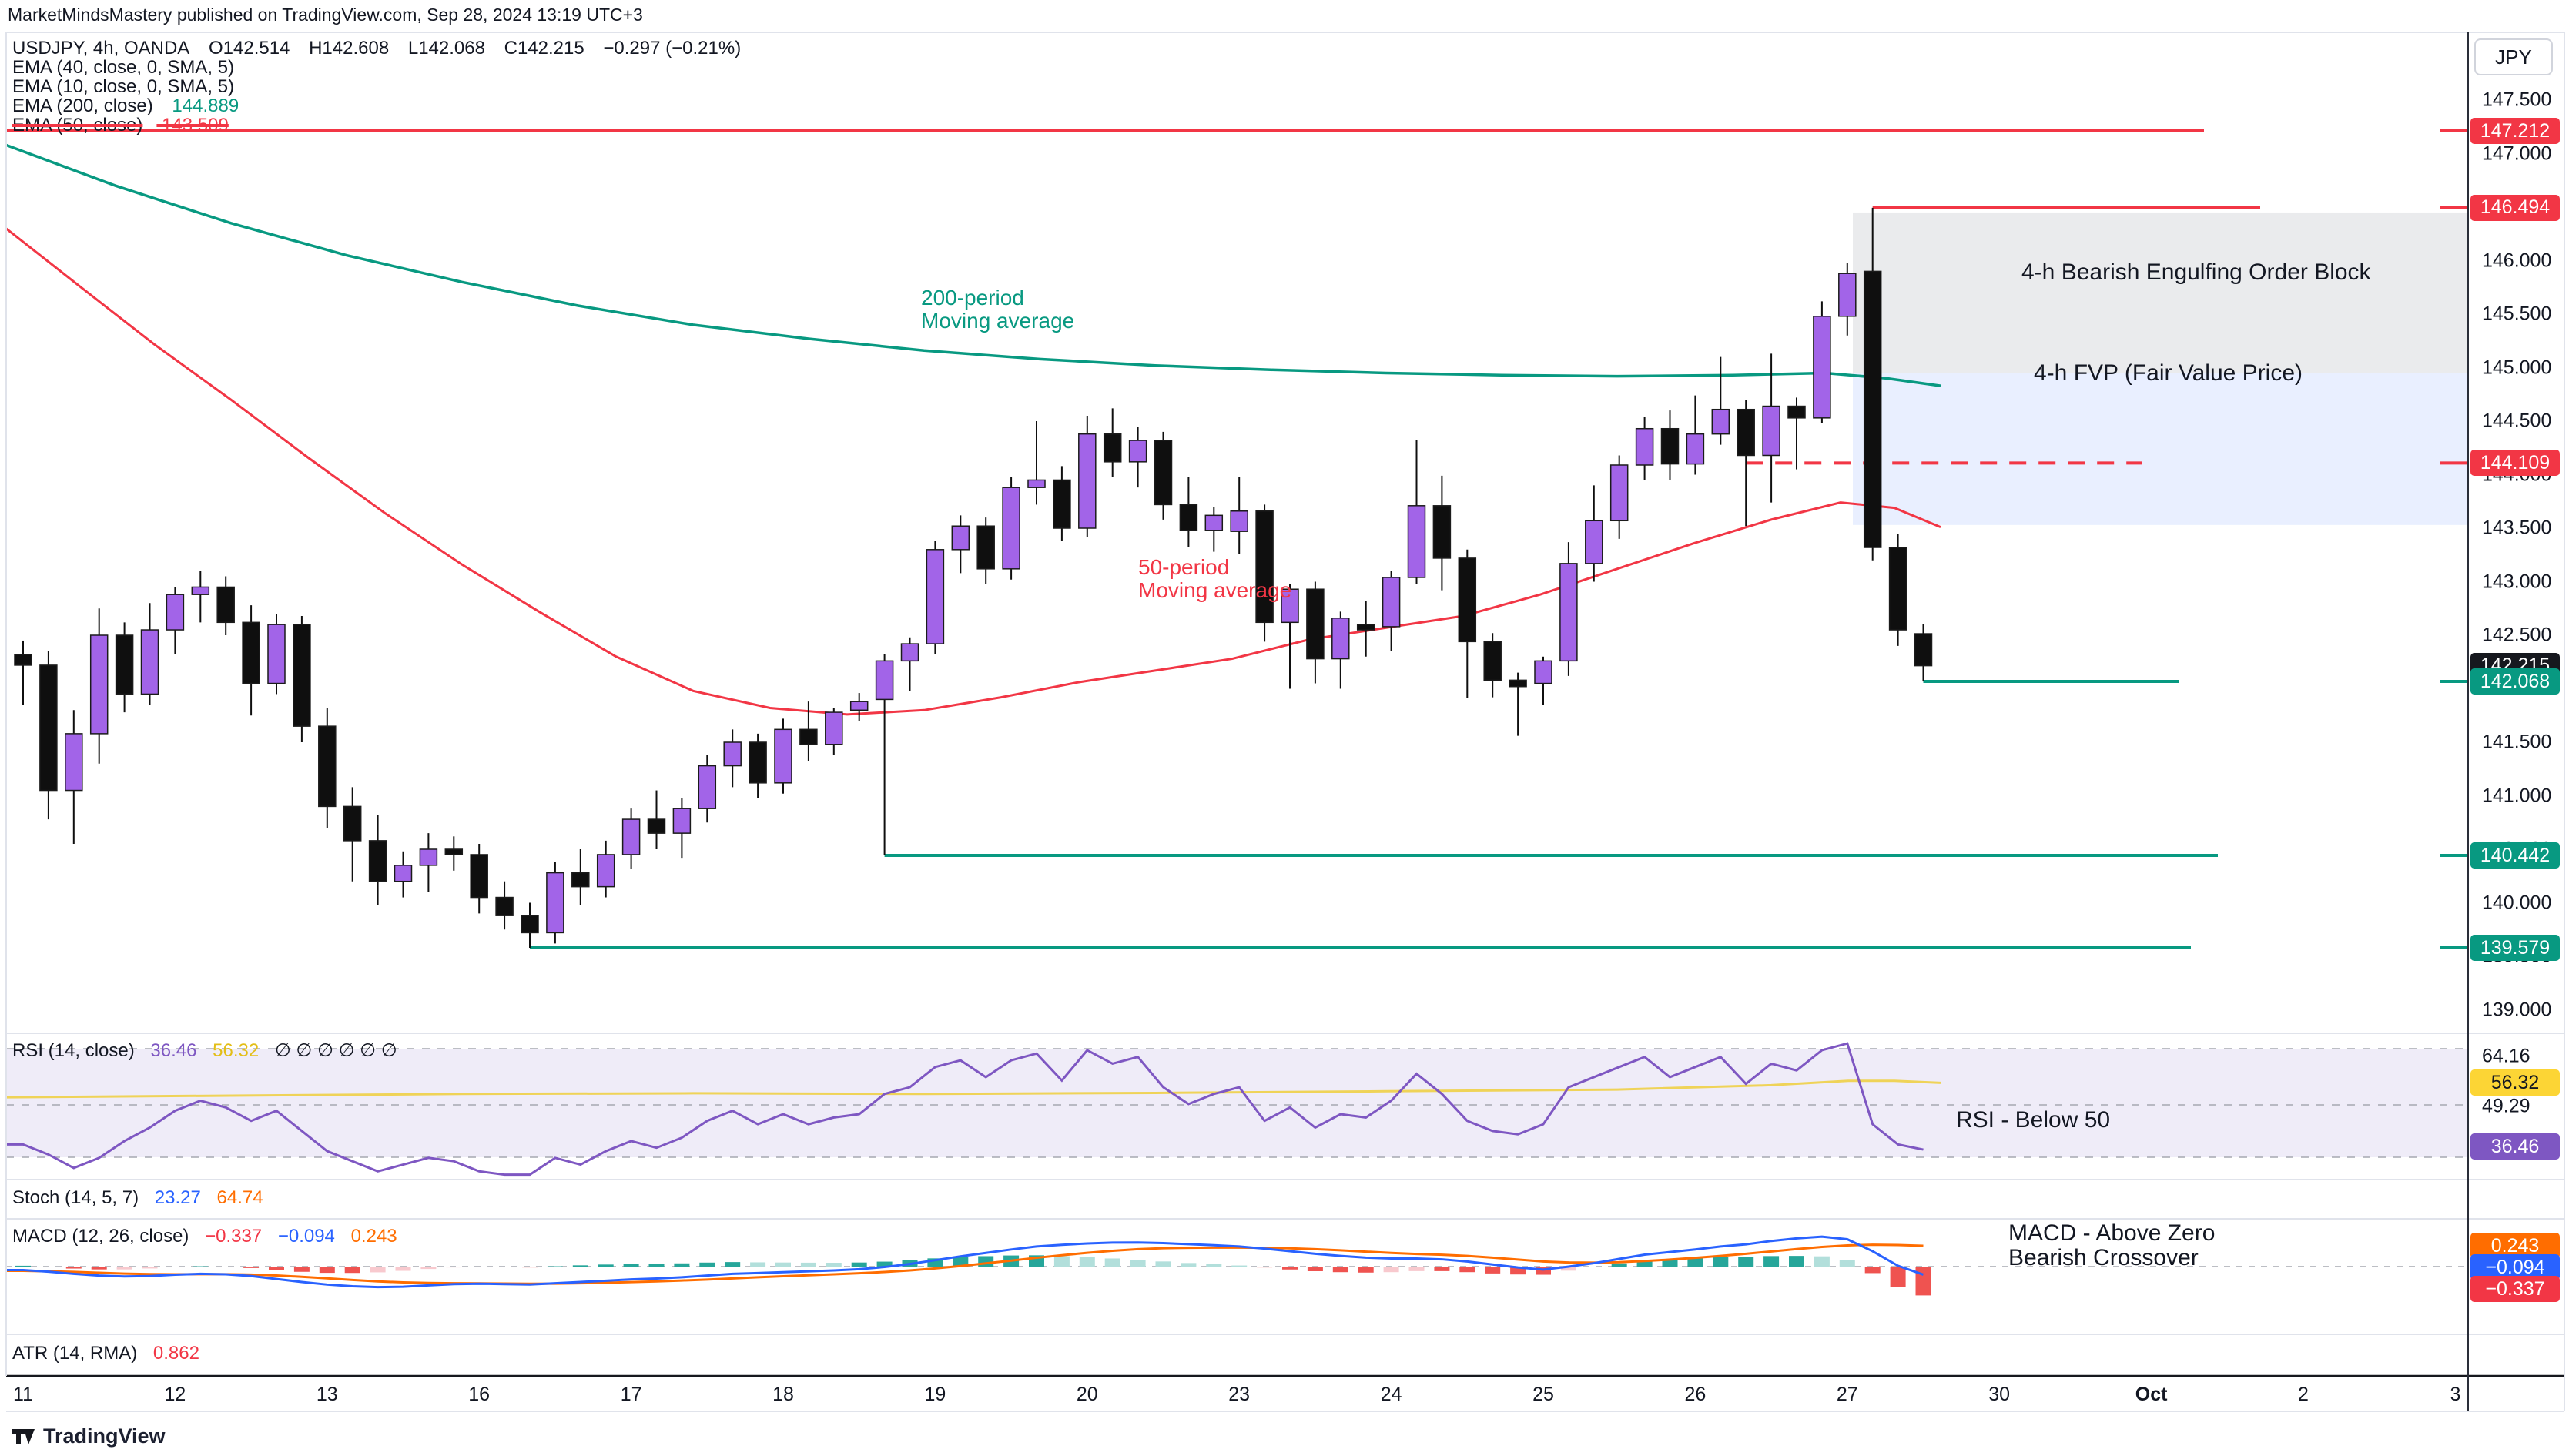 The image size is (2569, 1456). What do you see at coordinates (335, 1050) in the screenshot?
I see `rsi-empty-slots: ∅ ∅ ∅ ∅ ∅ ∅` at bounding box center [335, 1050].